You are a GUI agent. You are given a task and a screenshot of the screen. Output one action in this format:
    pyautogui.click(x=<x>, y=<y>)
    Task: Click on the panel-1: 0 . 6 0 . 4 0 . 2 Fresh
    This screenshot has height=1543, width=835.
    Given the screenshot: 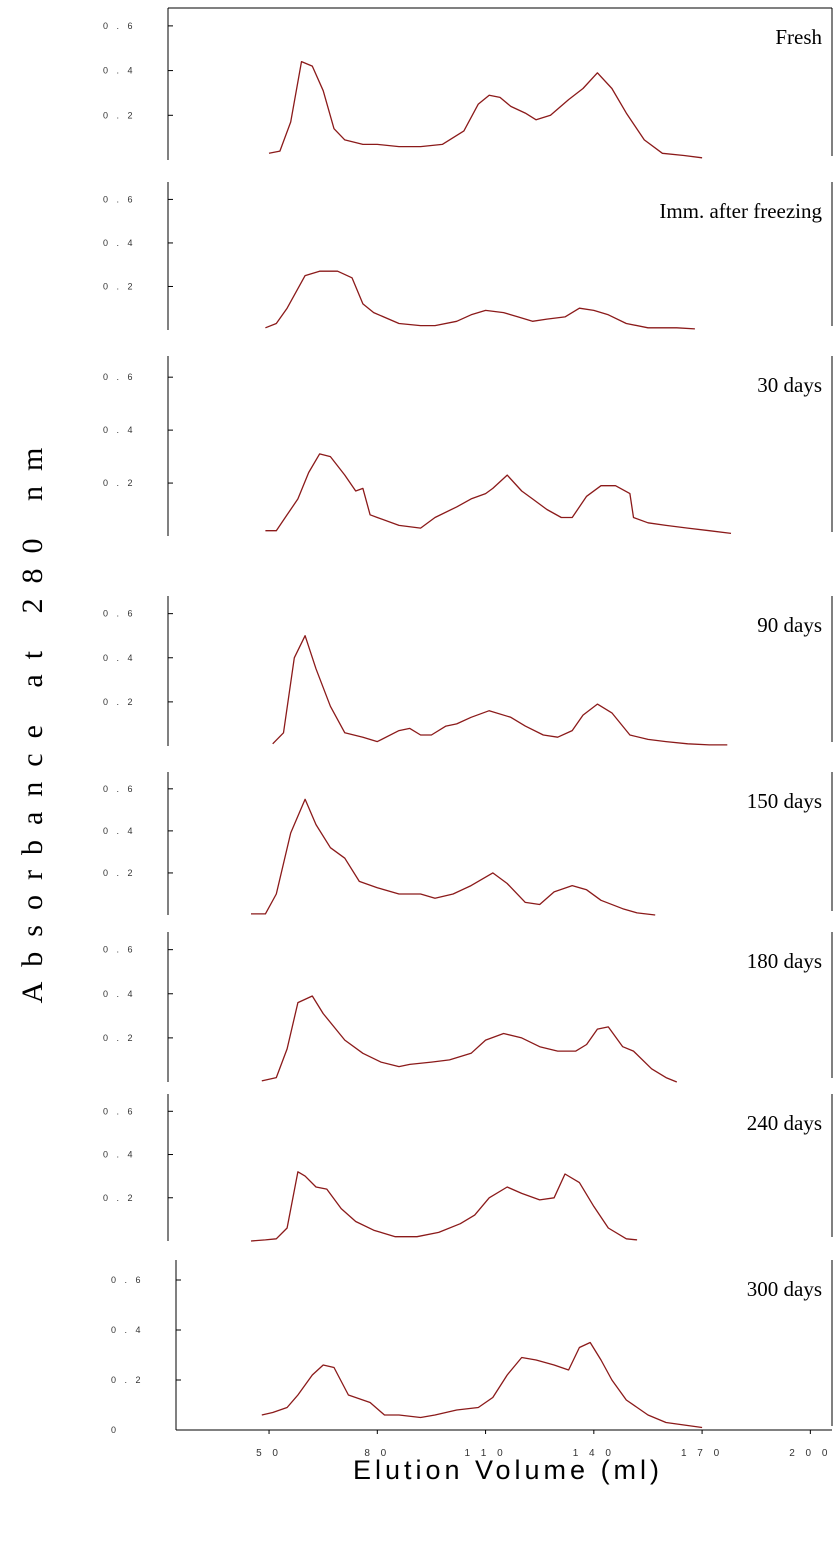 What is the action you would take?
    pyautogui.click(x=467, y=84)
    